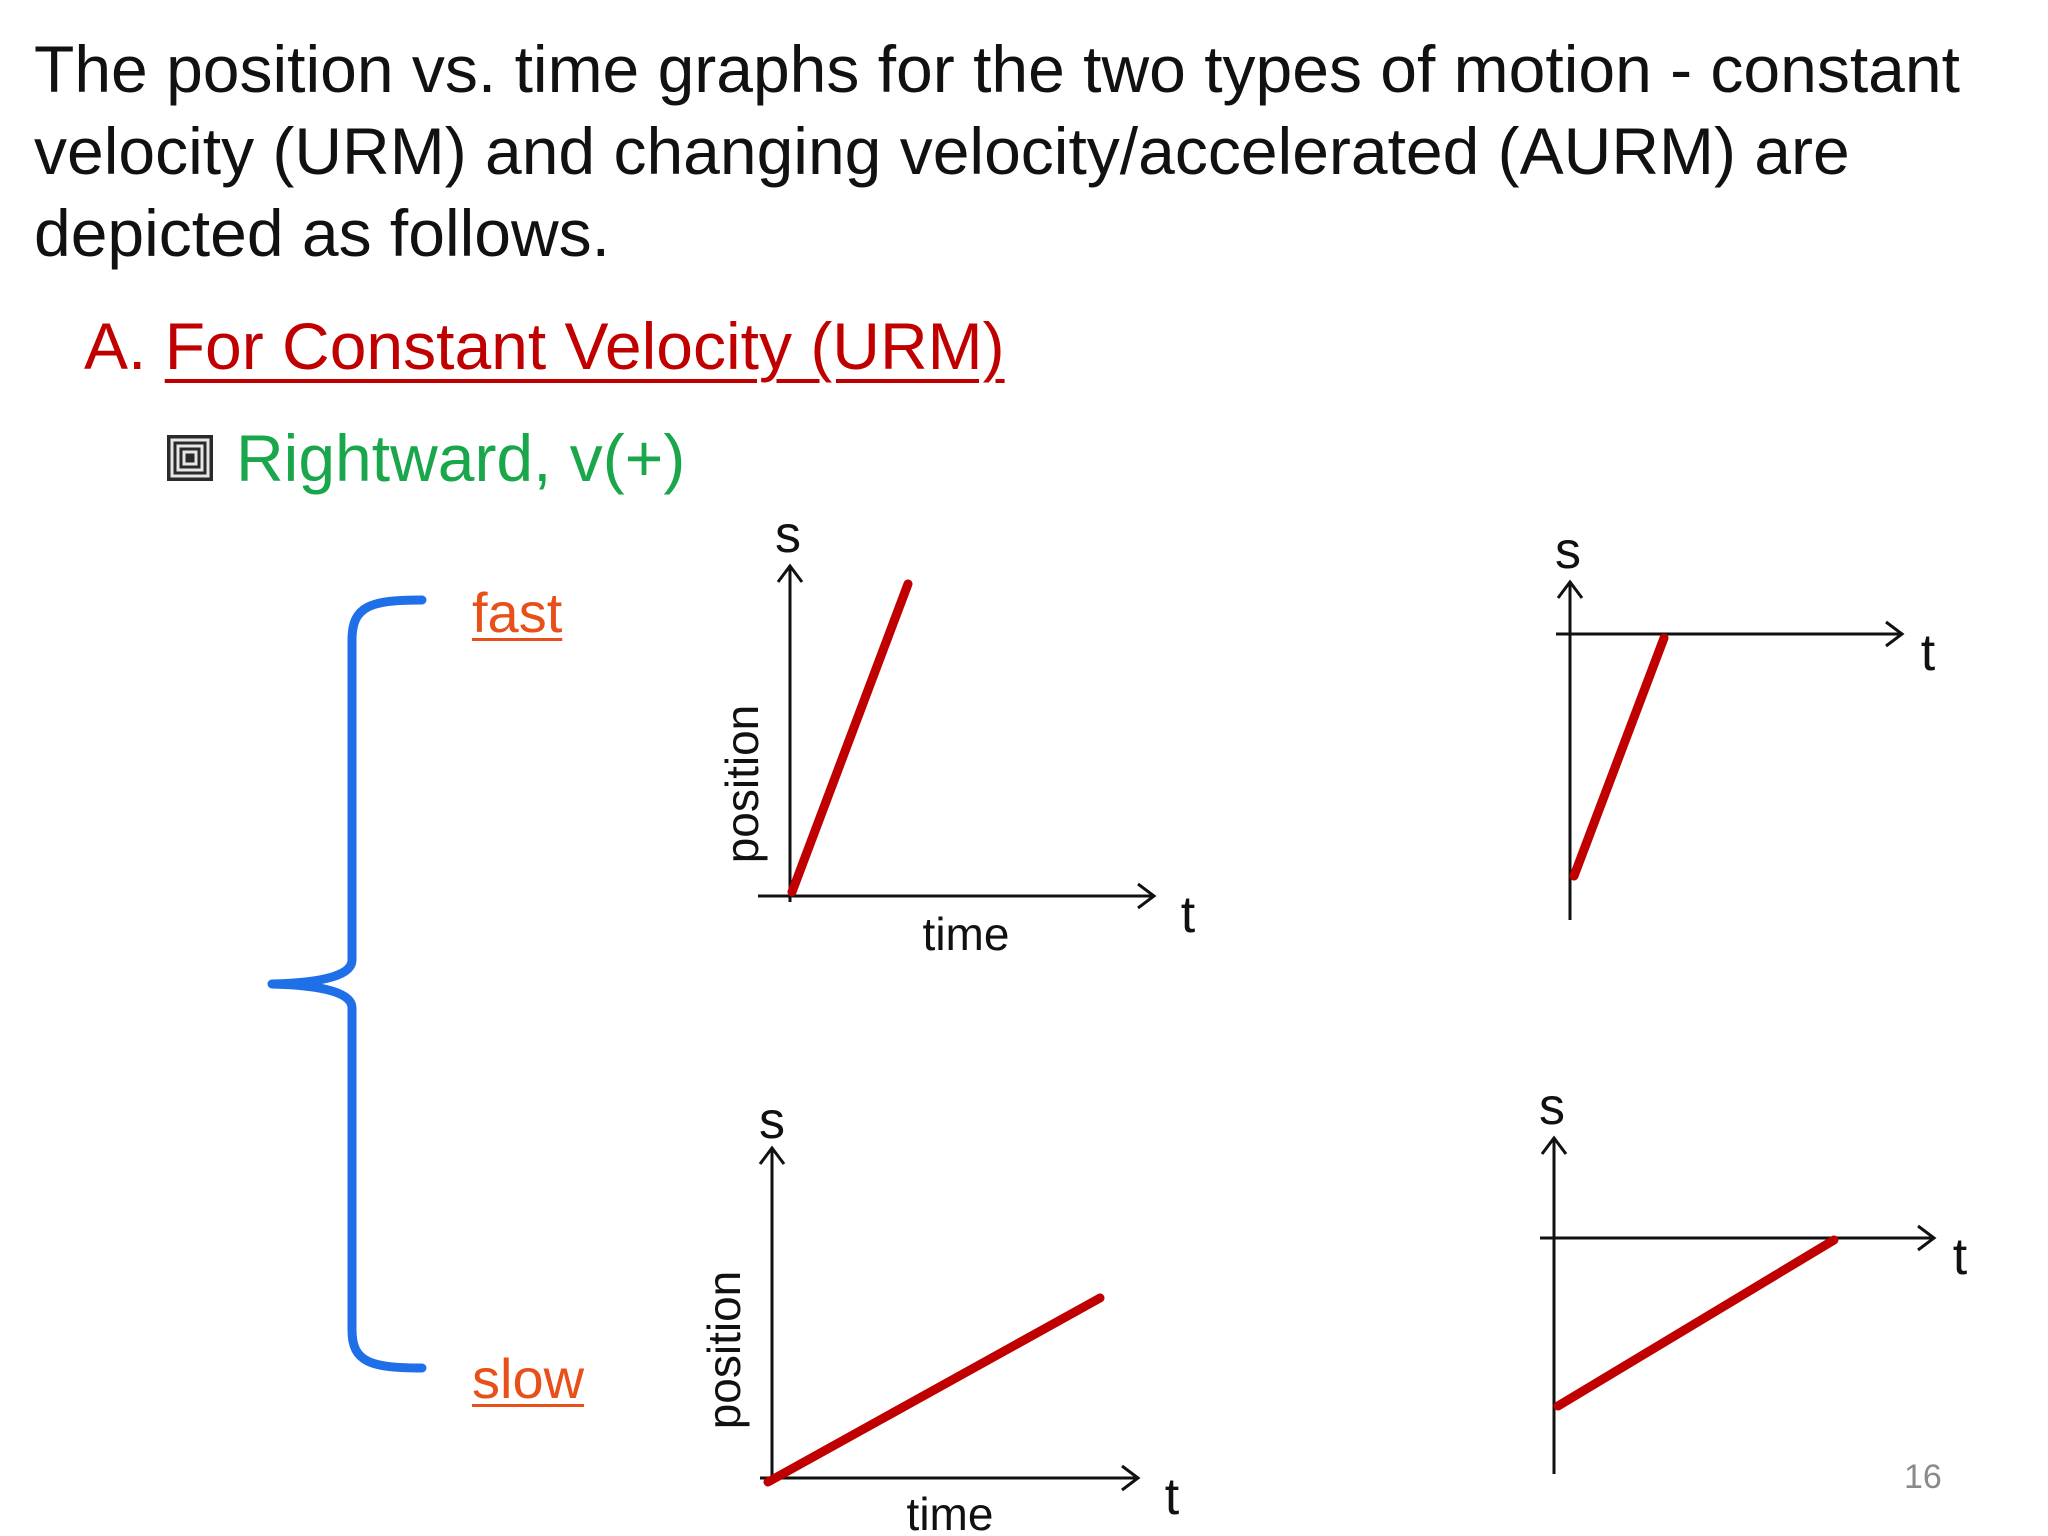 The height and width of the screenshot is (1536, 2048). I want to click on bullet-text: Rightward, v(+), so click(461, 458).